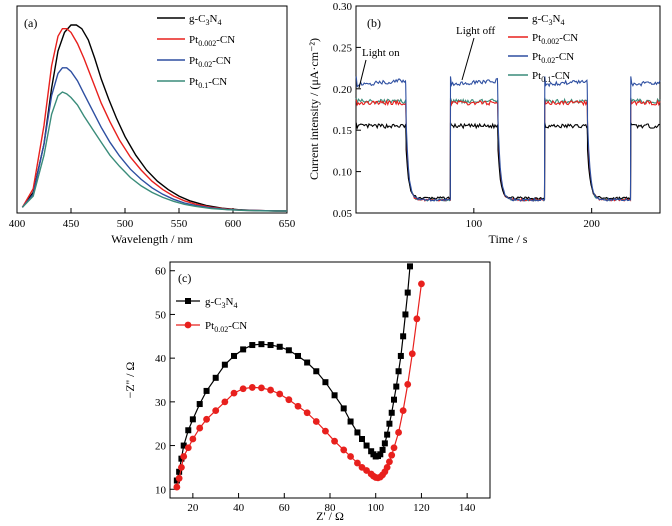 This screenshot has width=672, height=526. What do you see at coordinates (184, 278) in the screenshot?
I see `panel-c-label: (c)` at bounding box center [184, 278].